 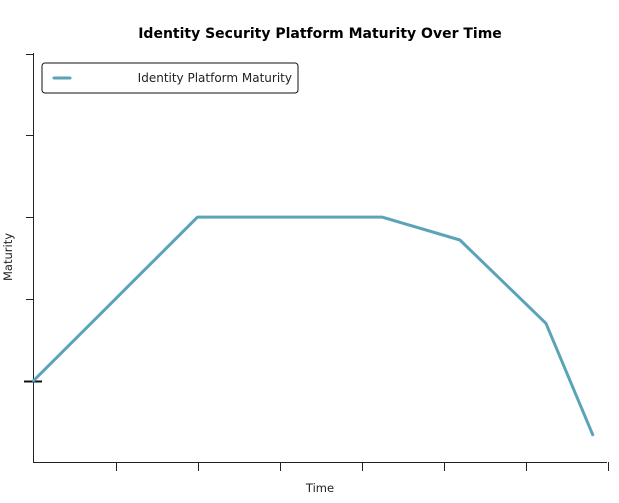 I want to click on x-axis-label: Time, so click(x=319, y=488).